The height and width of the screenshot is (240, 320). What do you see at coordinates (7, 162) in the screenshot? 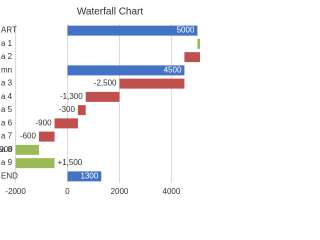
I see `category-label: a 9` at bounding box center [7, 162].